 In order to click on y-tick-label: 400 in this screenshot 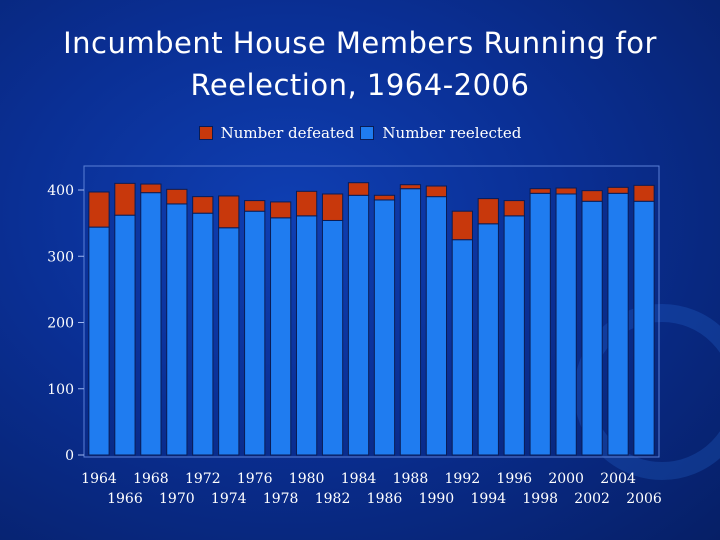, I will do `click(60, 191)`.